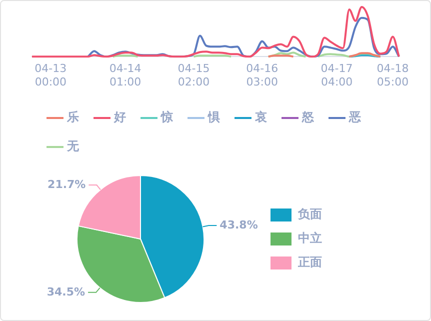 This screenshot has width=431, height=321. I want to click on legend-label: 惊, so click(166, 117).